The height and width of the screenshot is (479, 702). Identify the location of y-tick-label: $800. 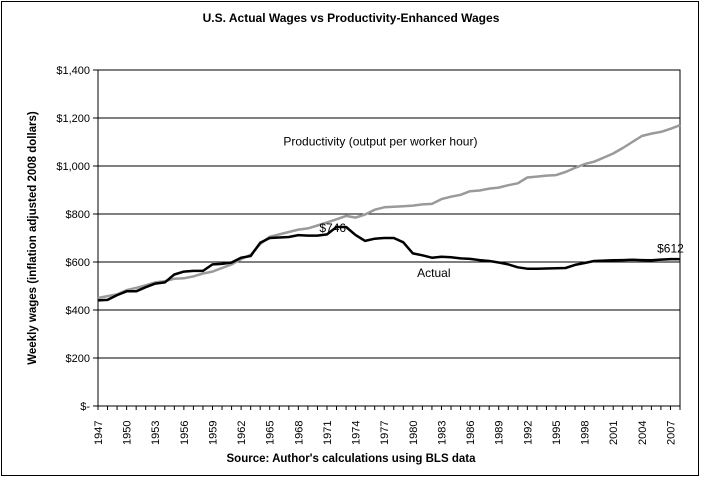
(78, 215).